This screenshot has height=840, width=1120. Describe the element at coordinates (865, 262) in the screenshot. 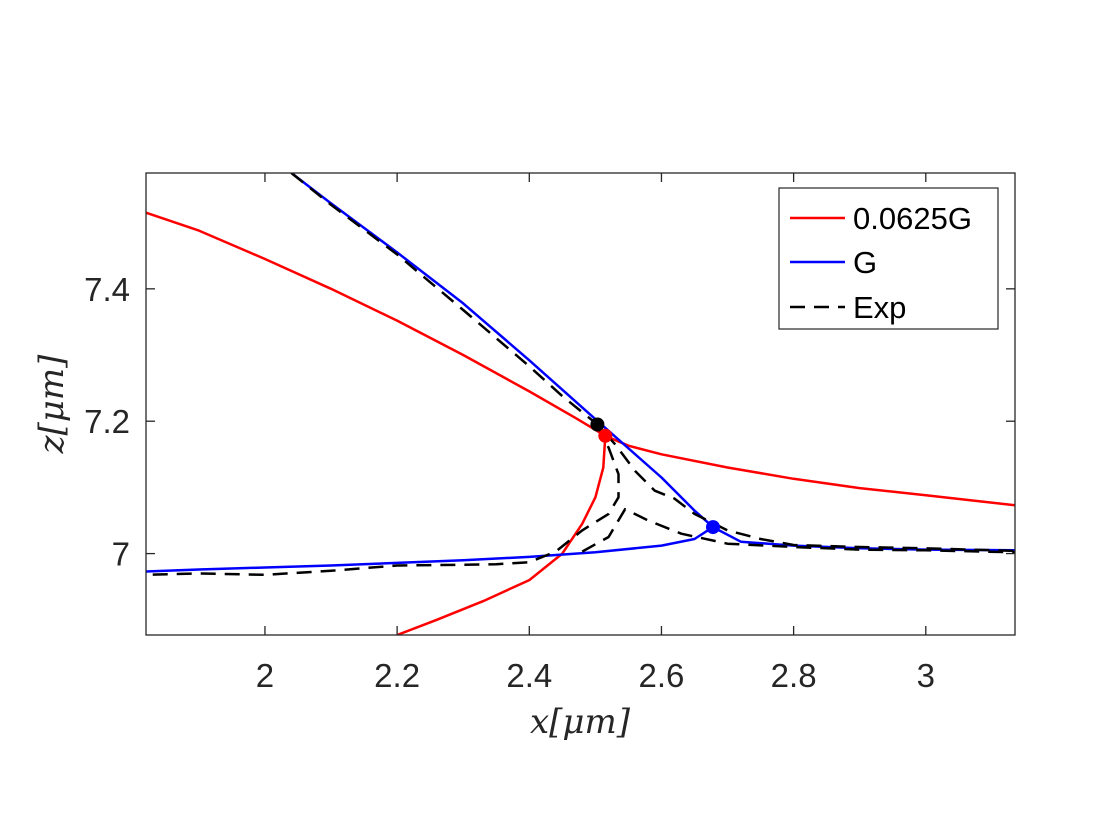

I see `legend-label-1: G` at that location.